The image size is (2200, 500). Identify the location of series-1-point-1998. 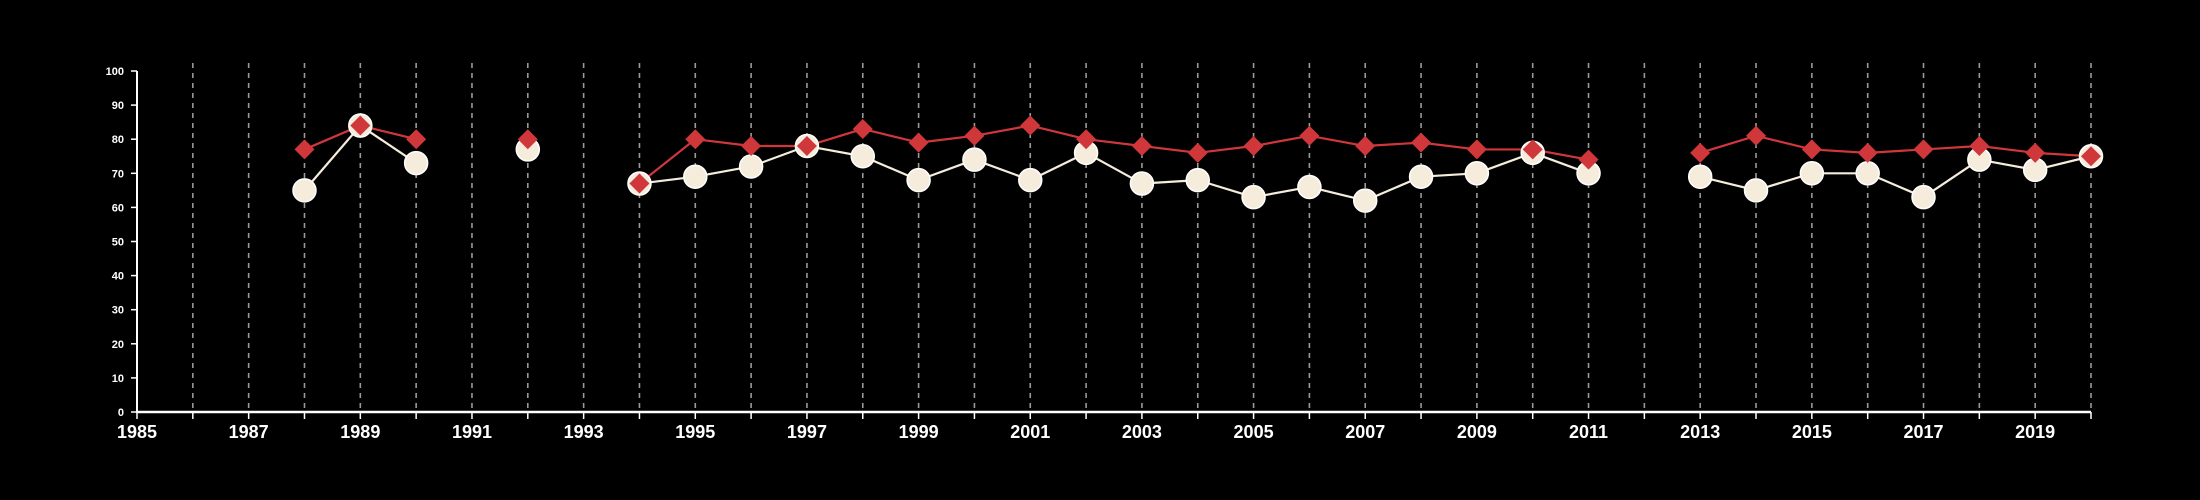
(862, 128).